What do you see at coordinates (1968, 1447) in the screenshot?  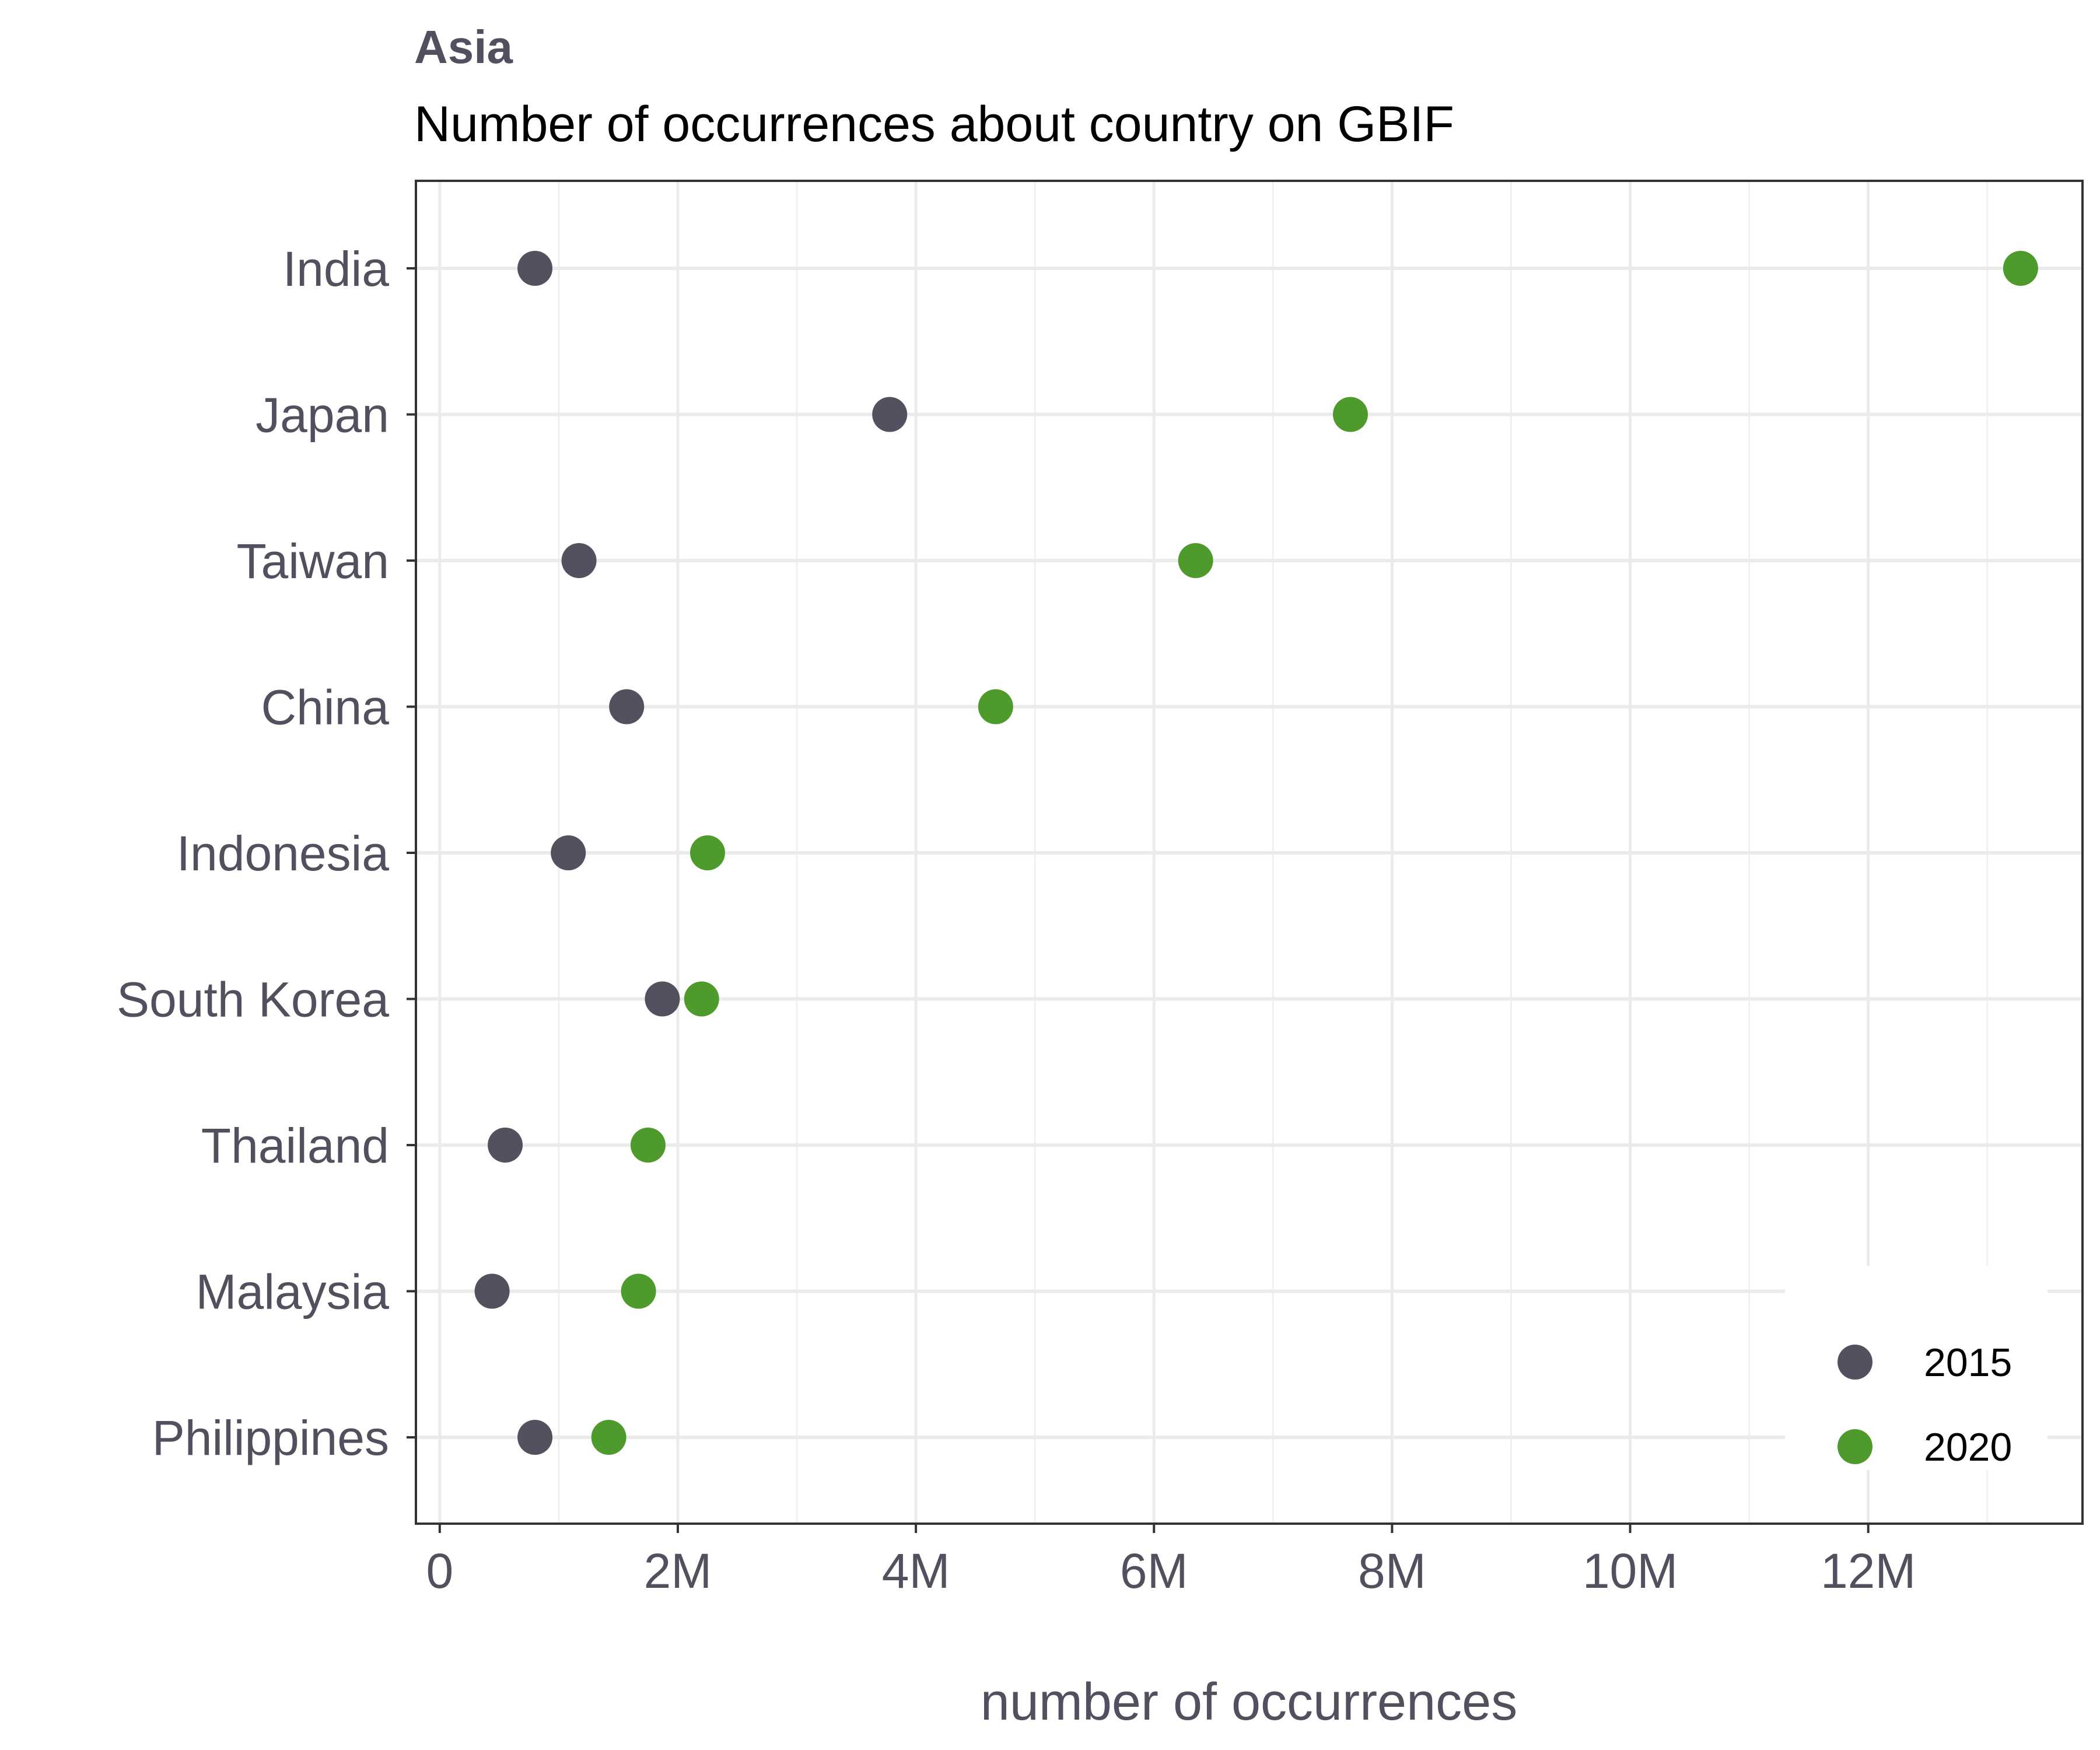 I see `legend-label: 2020` at bounding box center [1968, 1447].